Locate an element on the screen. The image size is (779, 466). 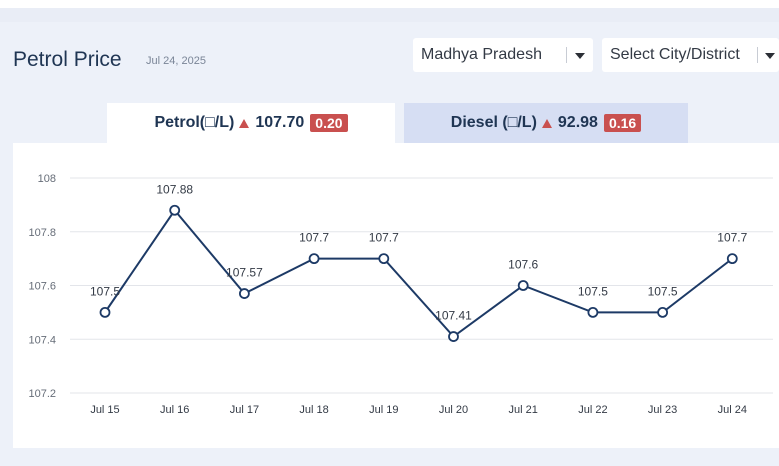
x-tick-label: Jul 15 is located at coordinates (104, 410).